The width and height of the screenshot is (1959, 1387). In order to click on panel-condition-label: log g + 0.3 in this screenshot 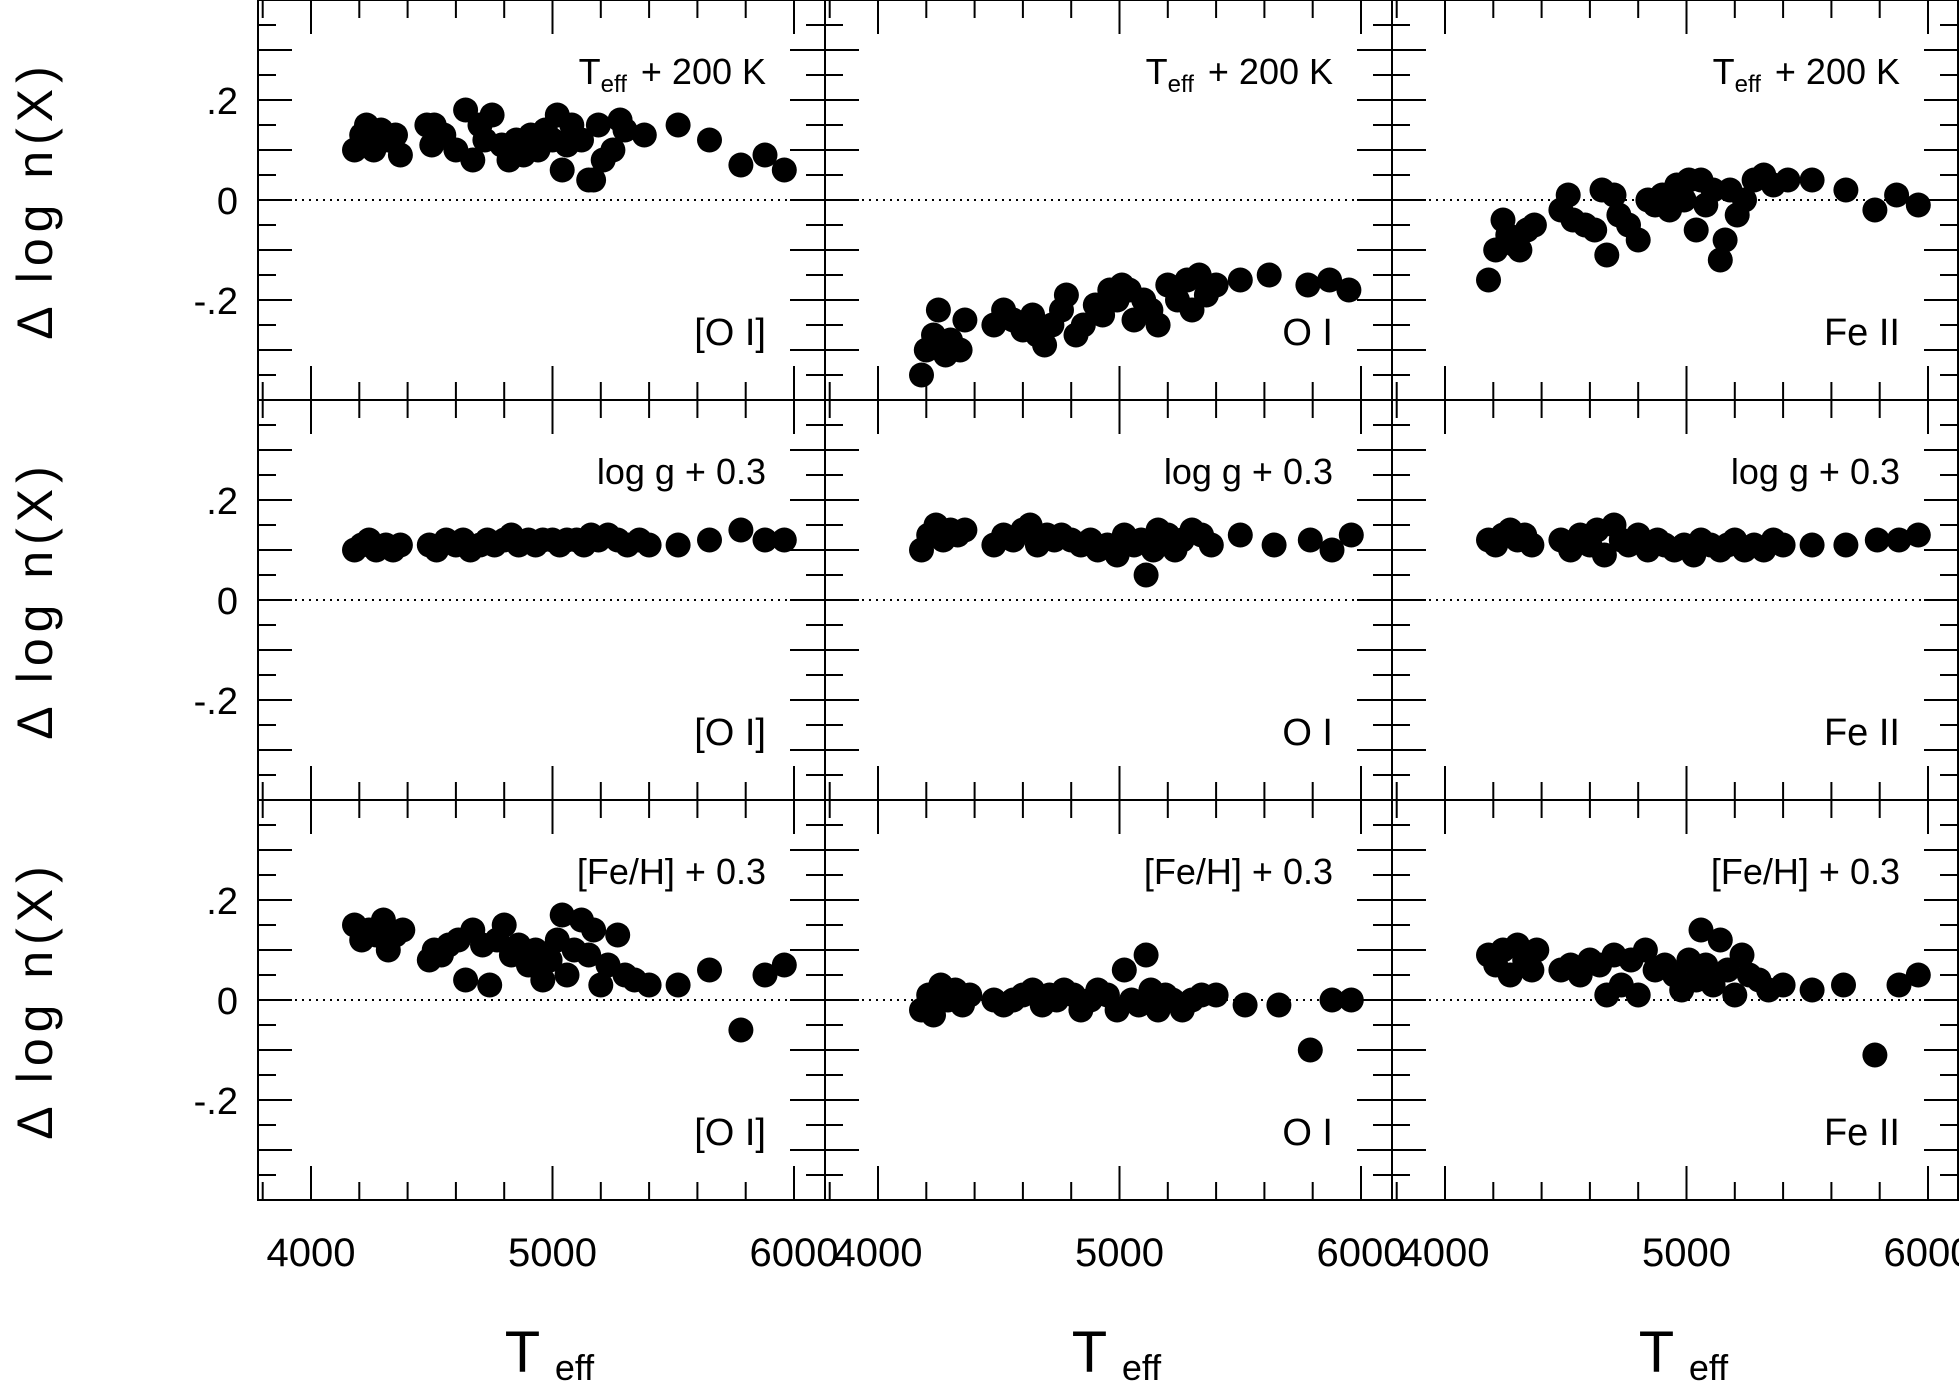, I will do `click(1815, 471)`.